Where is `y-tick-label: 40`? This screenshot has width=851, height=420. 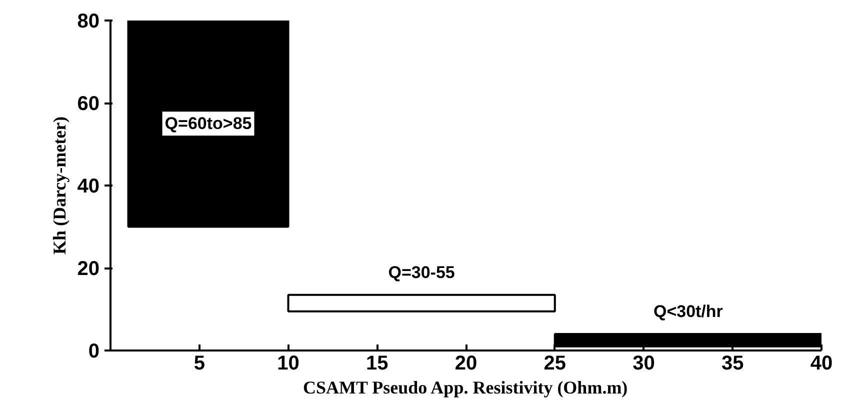 y-tick-label: 40 is located at coordinates (88, 187).